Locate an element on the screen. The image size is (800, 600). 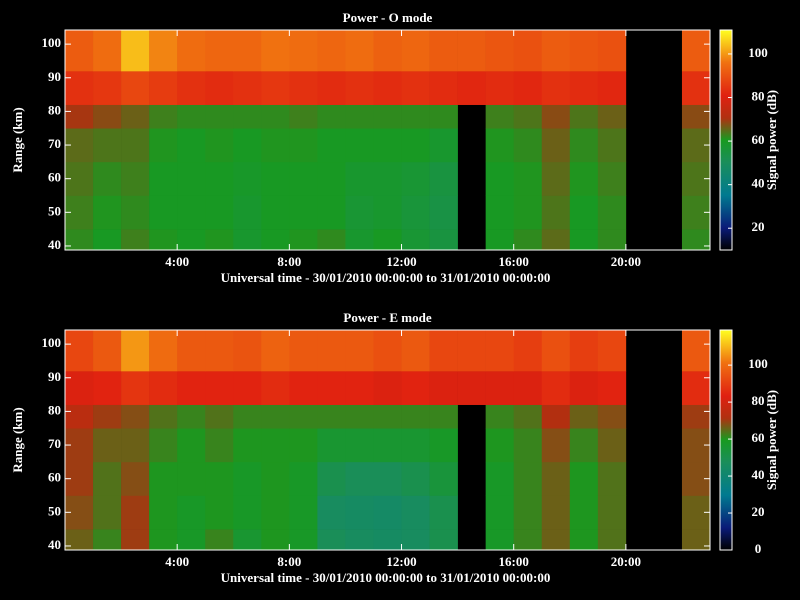
y-axis-label: Range (km) is located at coordinates (17, 439).